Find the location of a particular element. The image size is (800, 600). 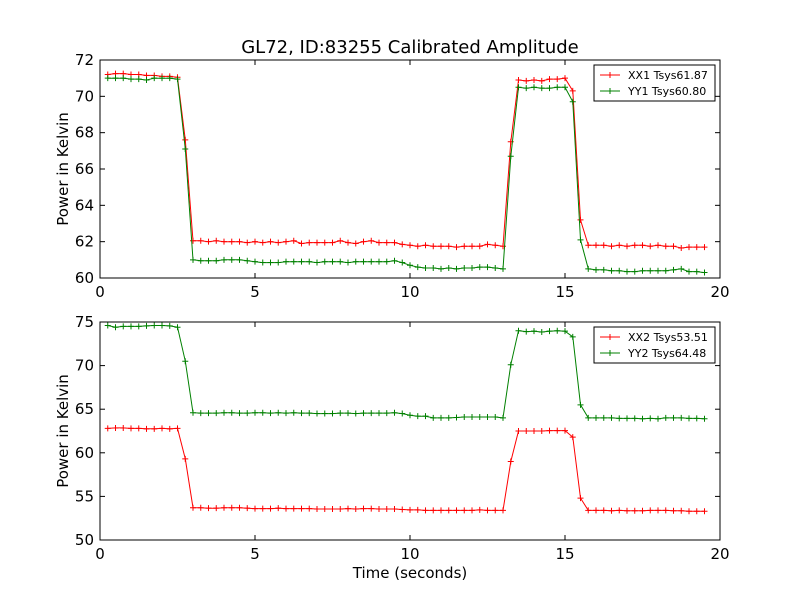

bottom-legend-label: YY2 Tsys64.48 is located at coordinates (666, 353).